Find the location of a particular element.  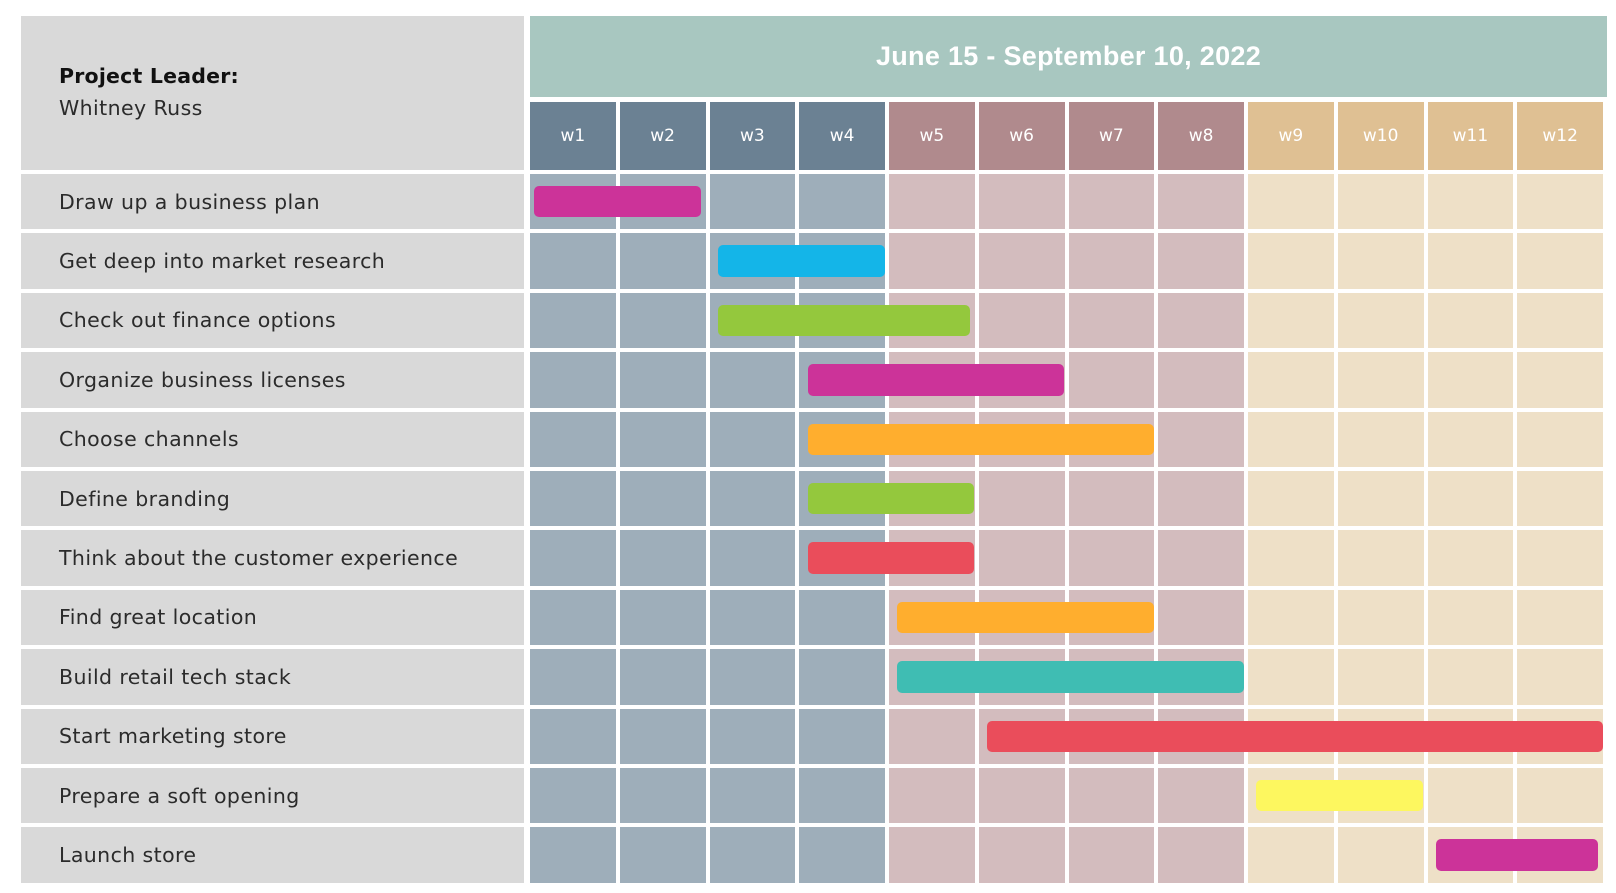

week-header-w5: w5 is located at coordinates (932, 136).